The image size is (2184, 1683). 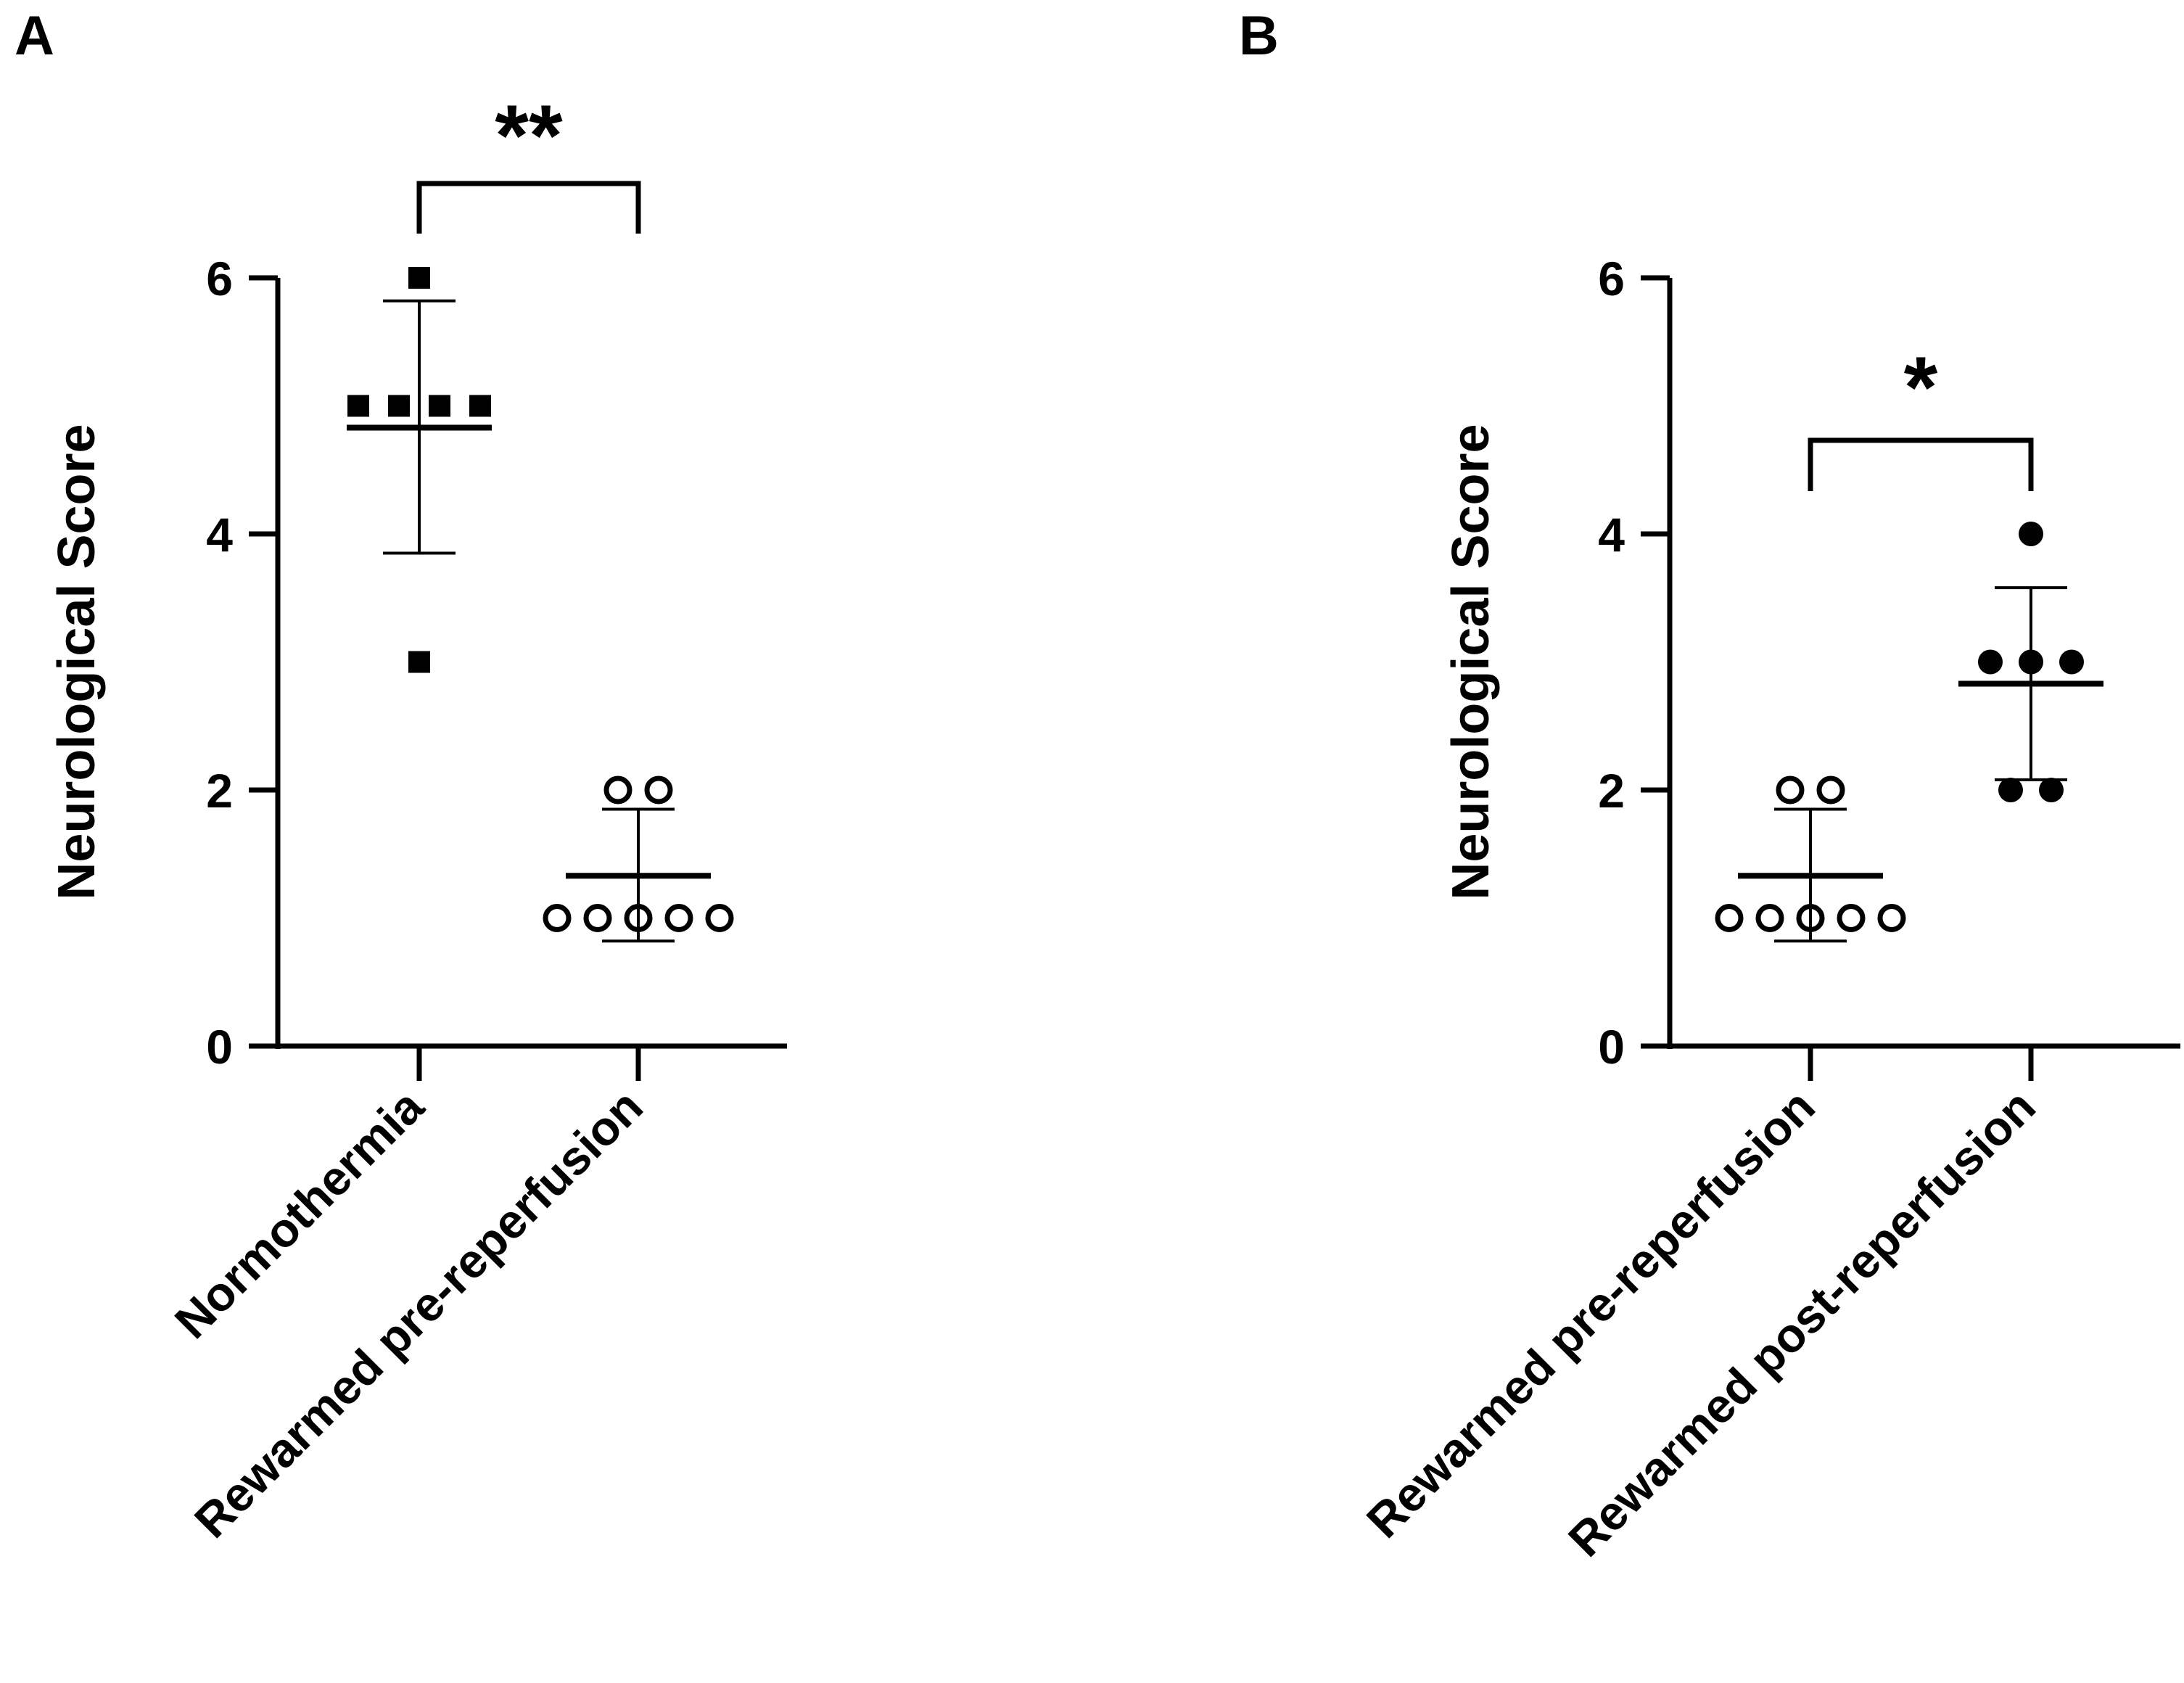 I want to click on panel-label: A, so click(x=34, y=36).